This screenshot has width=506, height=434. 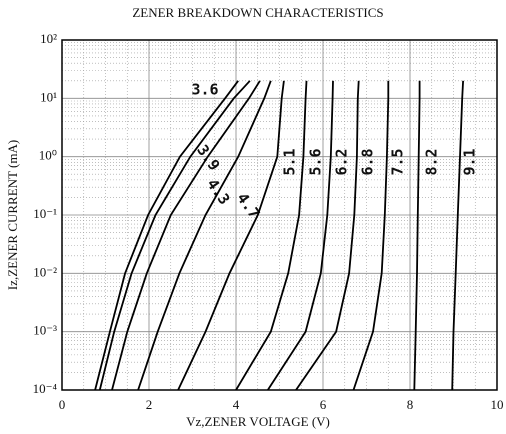 I want to click on curve-label: 6.2, so click(x=342, y=161).